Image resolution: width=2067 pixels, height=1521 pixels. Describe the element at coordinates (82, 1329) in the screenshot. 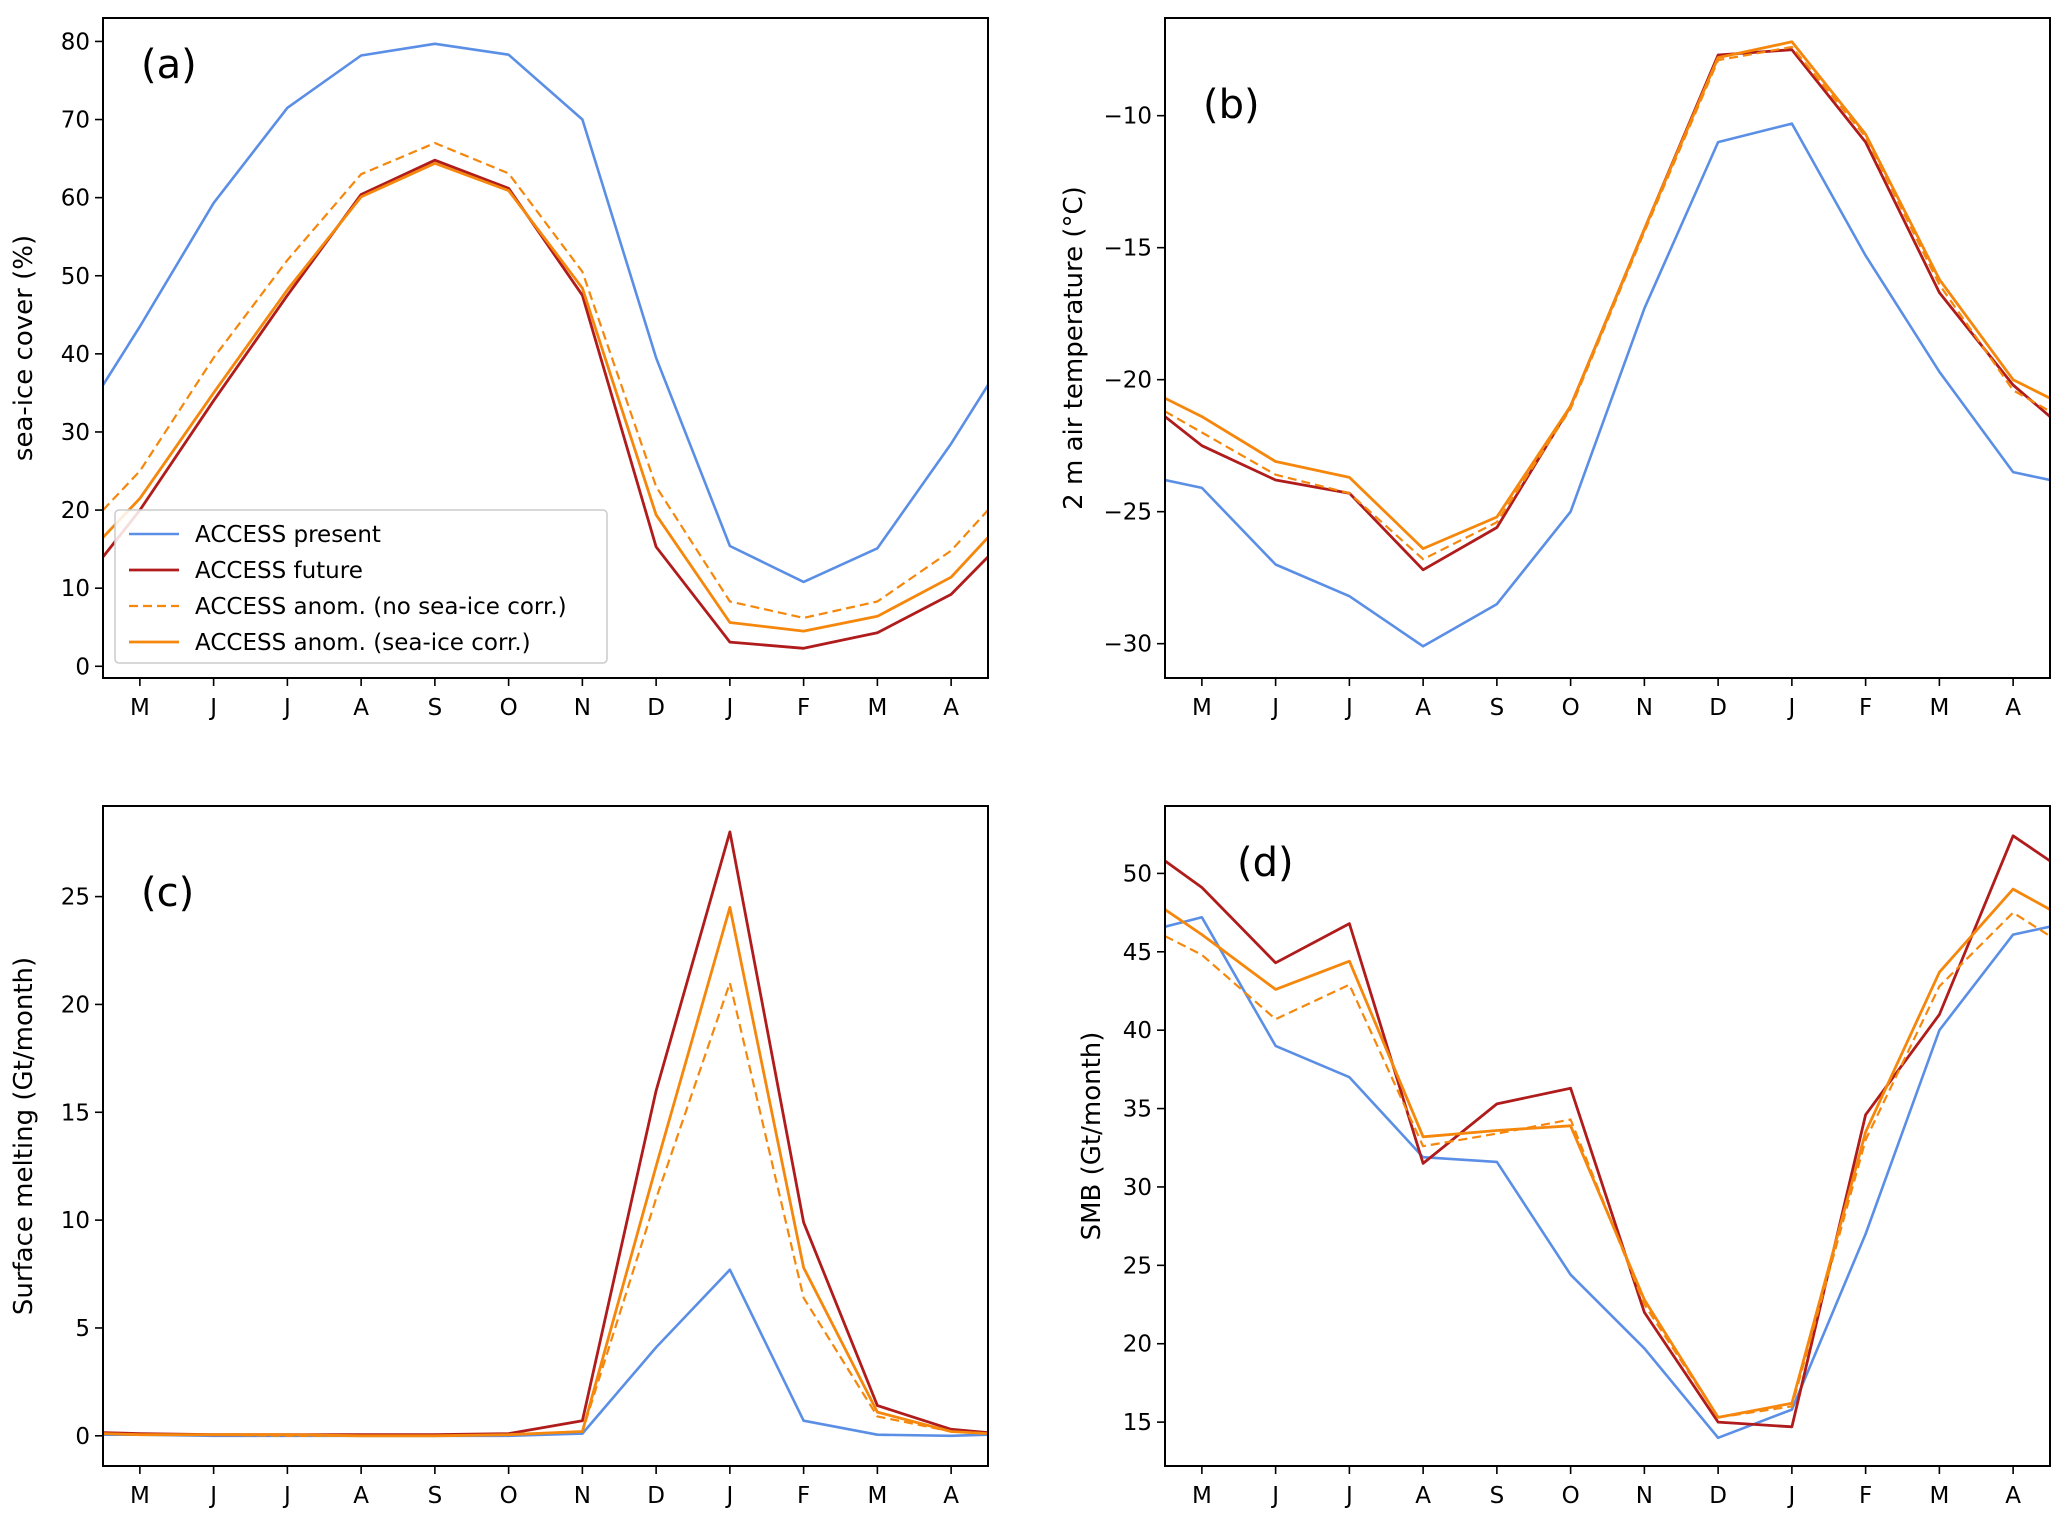

I see `y-tick-label-c-5: 5` at that location.